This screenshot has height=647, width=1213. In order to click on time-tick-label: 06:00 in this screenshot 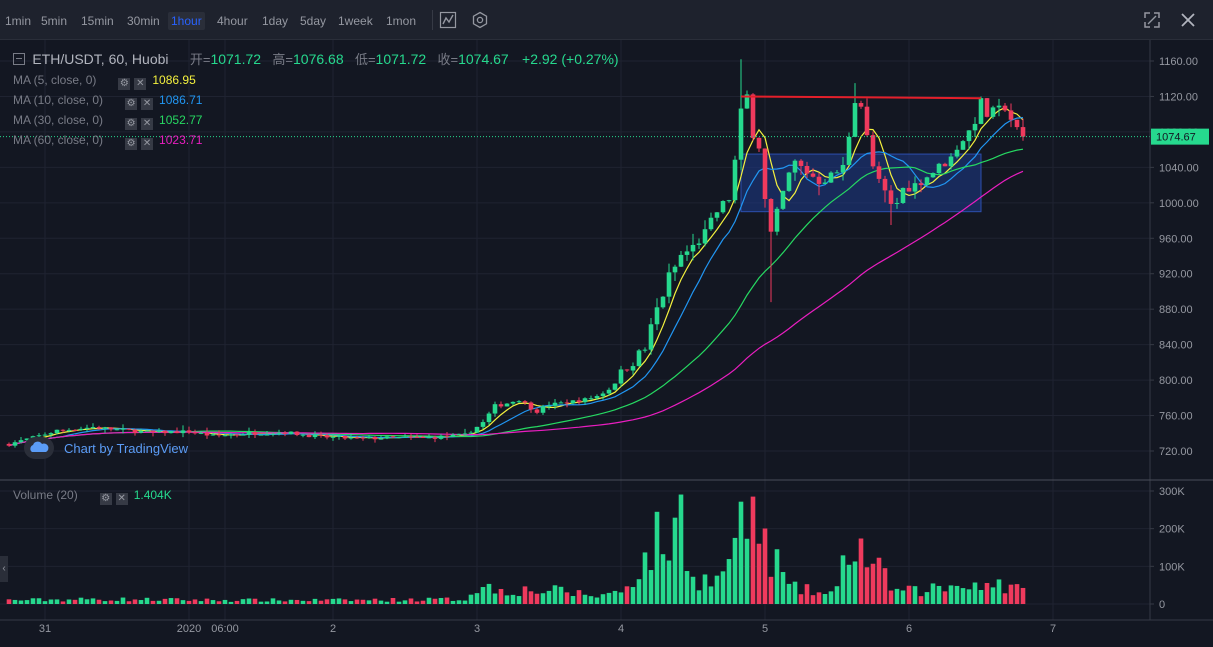, I will do `click(225, 629)`.